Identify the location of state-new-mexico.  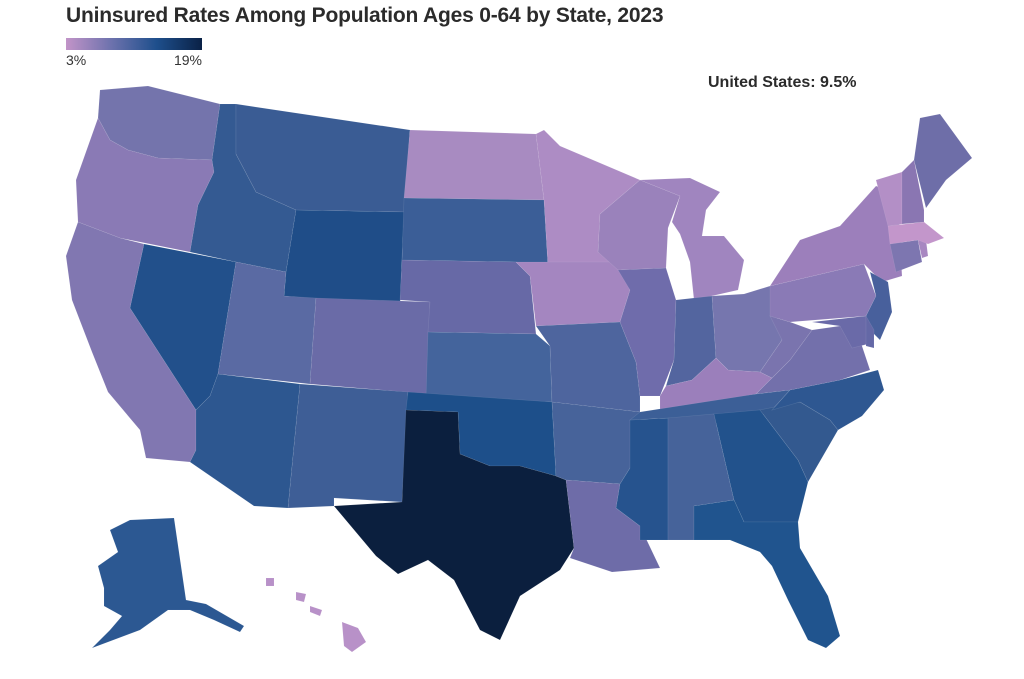
(348, 446).